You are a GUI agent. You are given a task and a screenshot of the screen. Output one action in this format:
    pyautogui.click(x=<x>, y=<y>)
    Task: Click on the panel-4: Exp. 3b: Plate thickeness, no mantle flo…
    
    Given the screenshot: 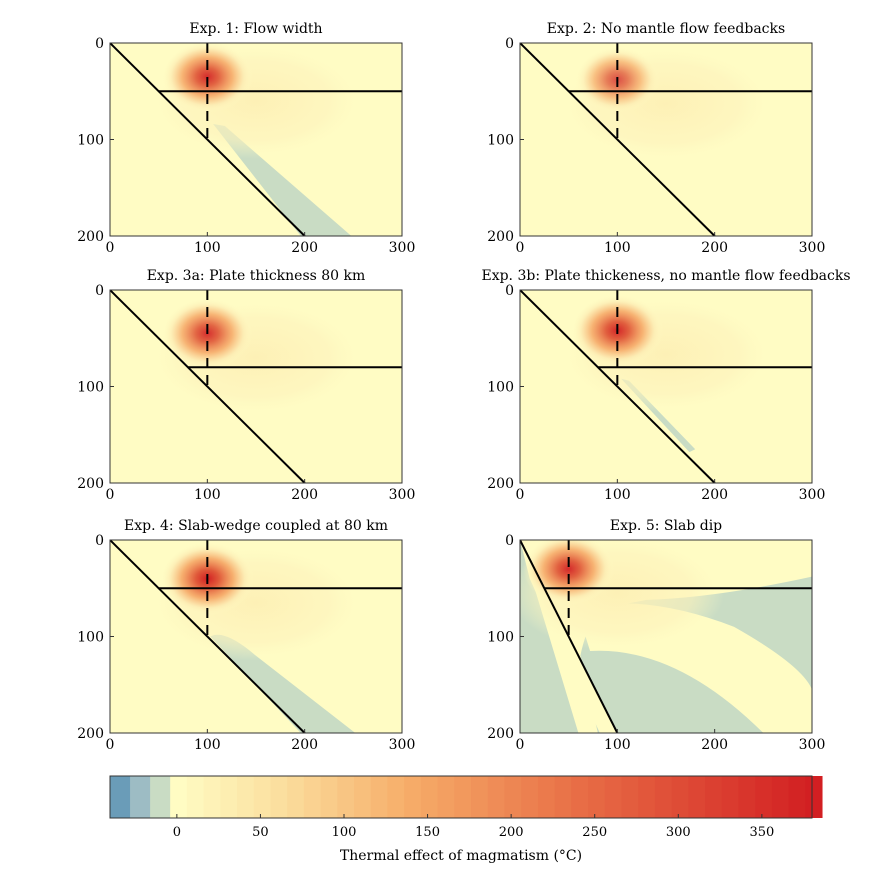 What is the action you would take?
    pyautogui.click(x=665, y=385)
    